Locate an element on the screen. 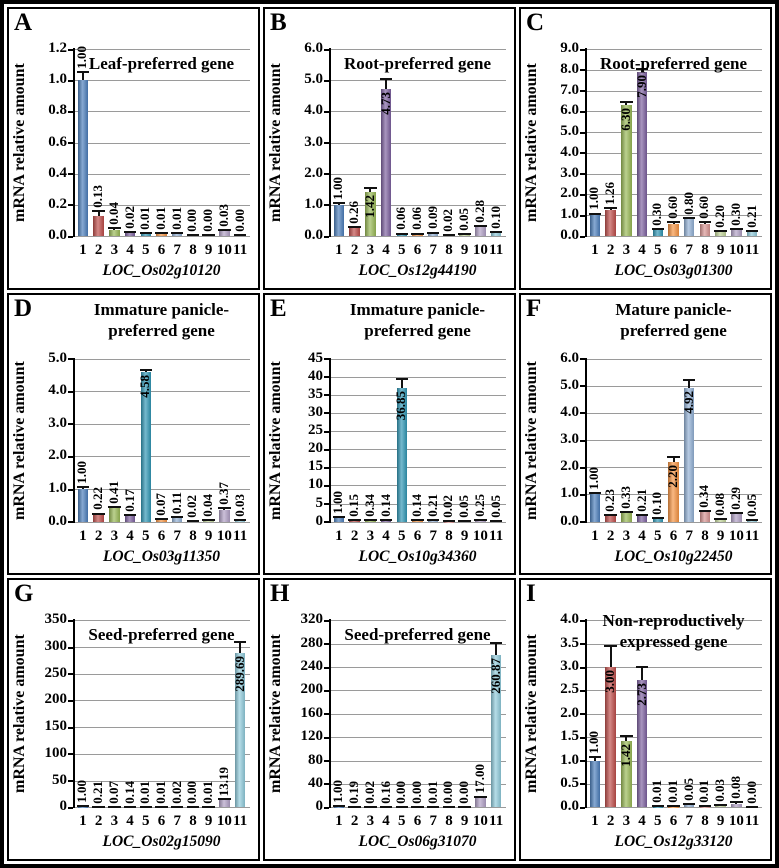  bar-value-label: 0.05 is located at coordinates (688, 789).